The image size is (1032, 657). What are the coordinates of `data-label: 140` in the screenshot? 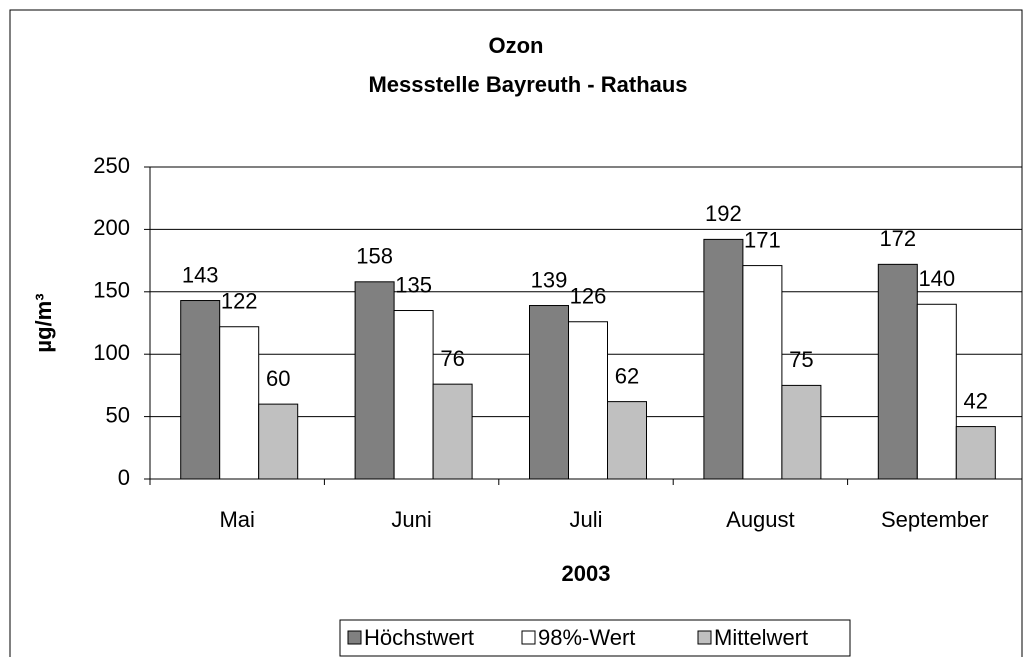 It's located at (936, 278).